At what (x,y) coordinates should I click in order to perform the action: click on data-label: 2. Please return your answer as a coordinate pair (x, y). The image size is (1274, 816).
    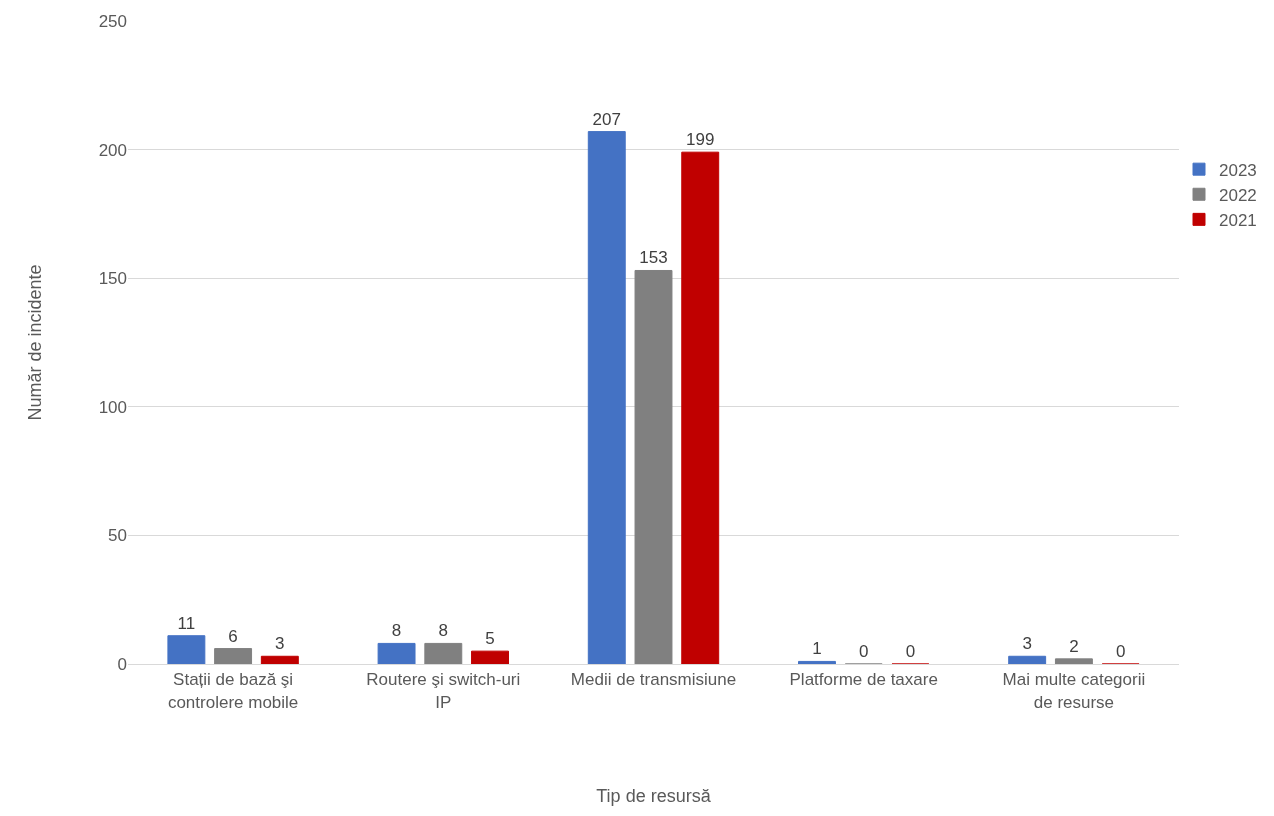
    Looking at the image, I should click on (1074, 646).